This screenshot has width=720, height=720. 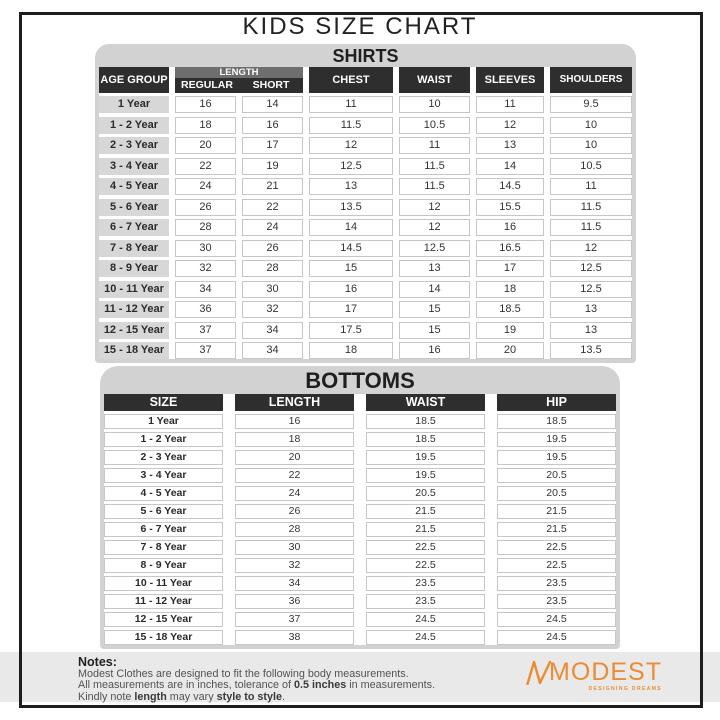 What do you see at coordinates (134, 350) in the screenshot?
I see `shirts-age-group-cell: 15 - 18 Year` at bounding box center [134, 350].